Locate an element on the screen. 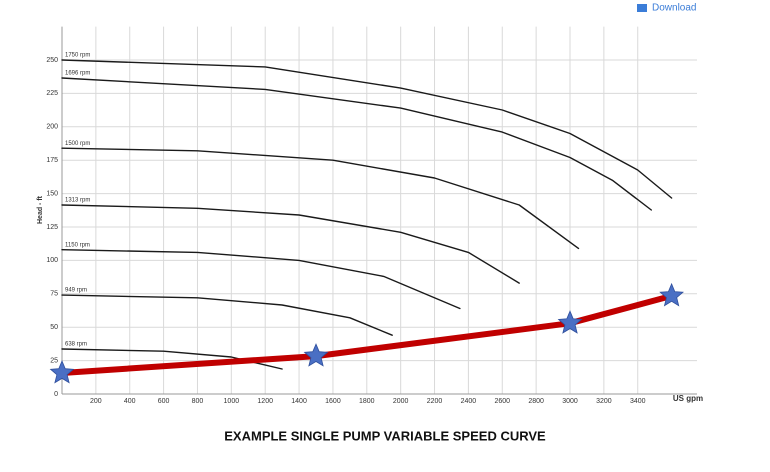  x-tick-label: 1000 is located at coordinates (232, 401).